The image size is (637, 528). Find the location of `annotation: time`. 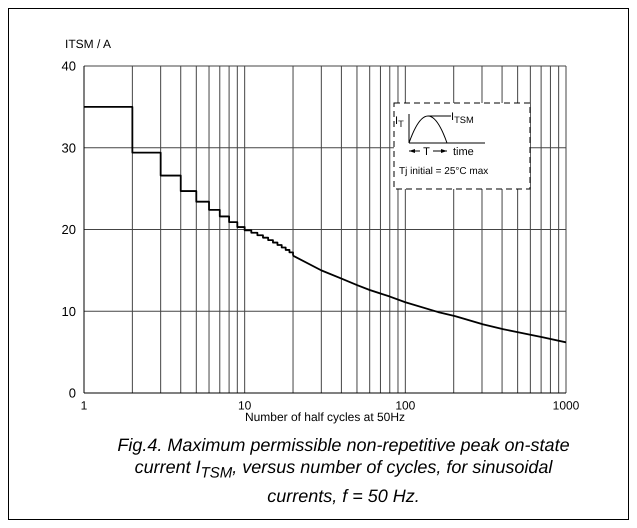

annotation: time is located at coordinates (463, 152).